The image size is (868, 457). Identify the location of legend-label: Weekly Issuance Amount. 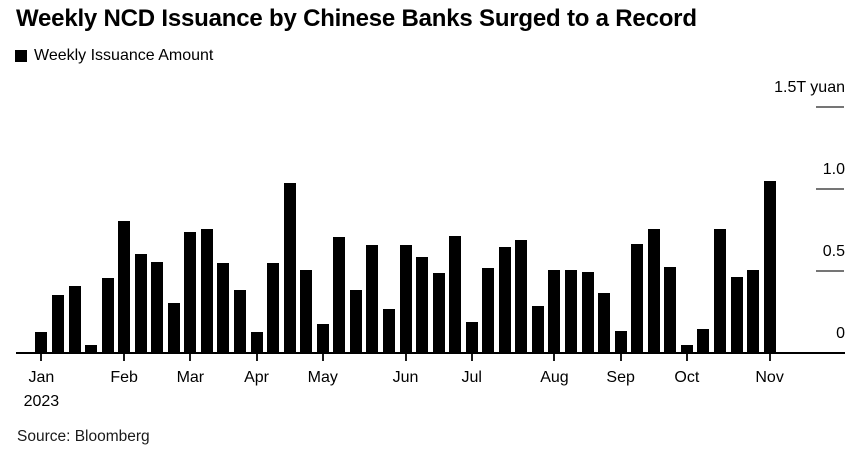
(124, 55).